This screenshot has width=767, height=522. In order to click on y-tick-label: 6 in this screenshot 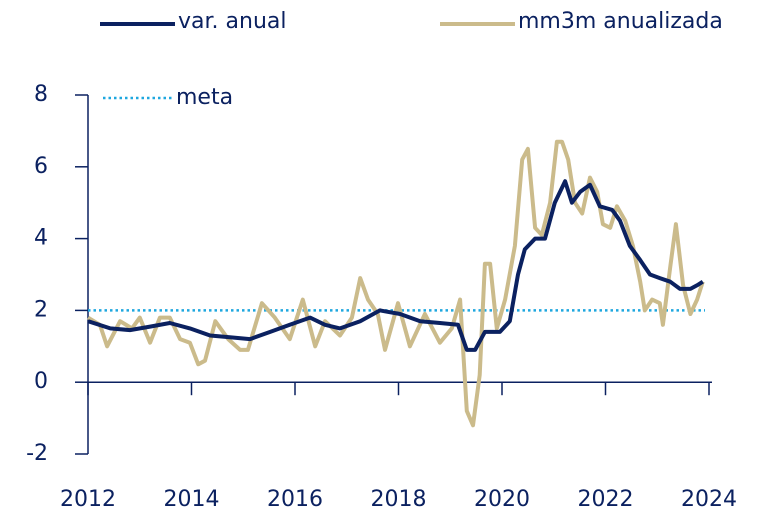, I will do `click(41, 166)`.